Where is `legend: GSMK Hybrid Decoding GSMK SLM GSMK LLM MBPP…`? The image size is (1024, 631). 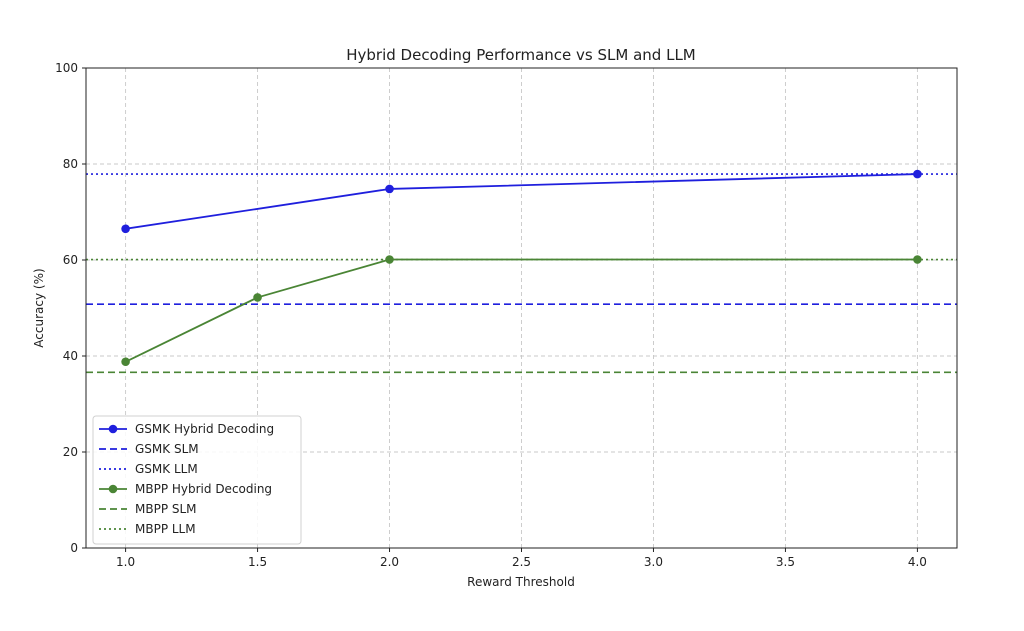
legend: GSMK Hybrid Decoding GSMK SLM GSMK LLM MBPP… is located at coordinates (197, 480).